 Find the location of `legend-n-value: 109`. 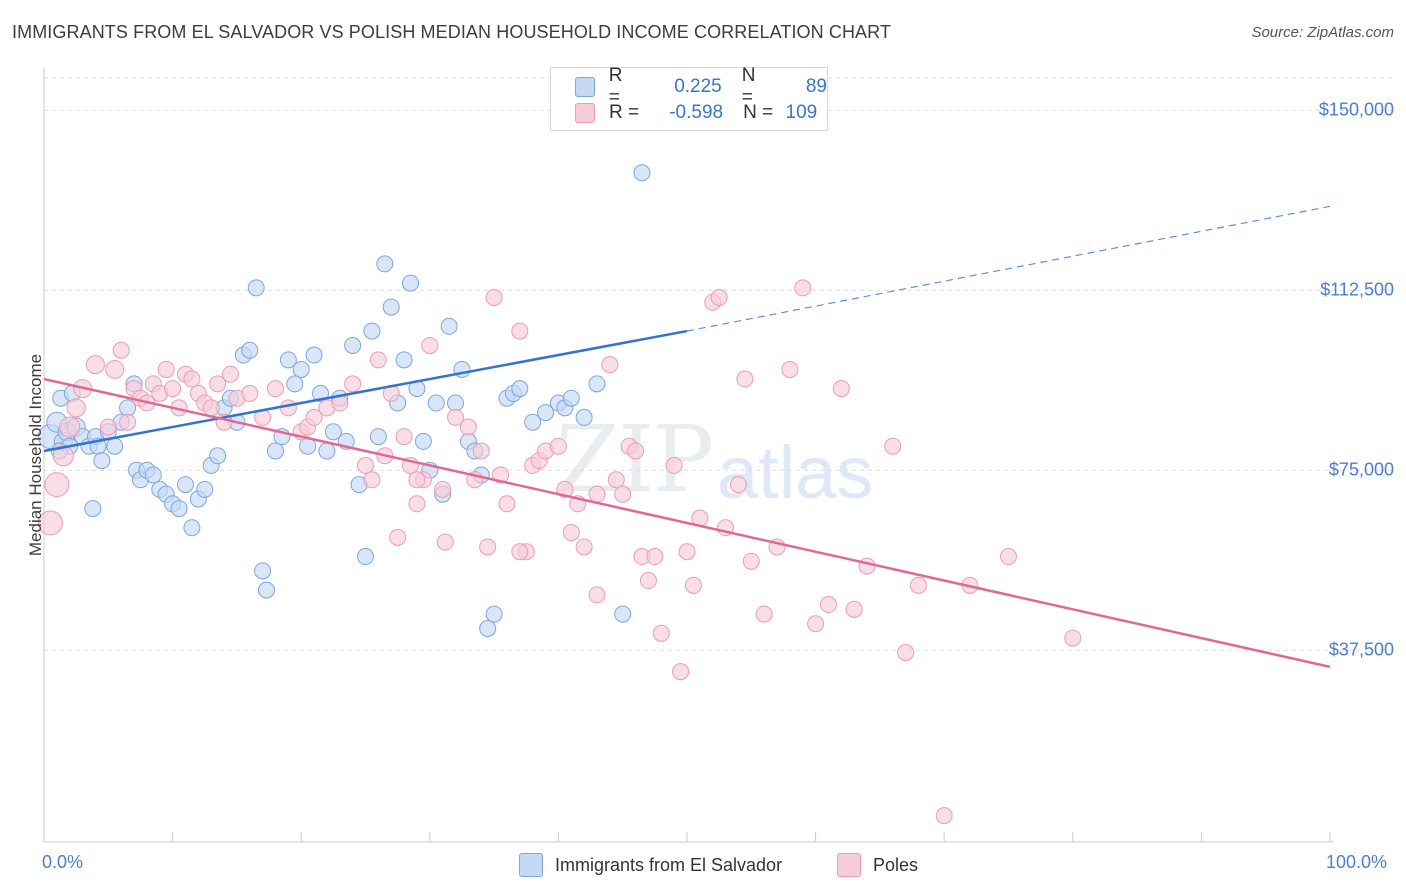

legend-n-value: 109 is located at coordinates (801, 112).